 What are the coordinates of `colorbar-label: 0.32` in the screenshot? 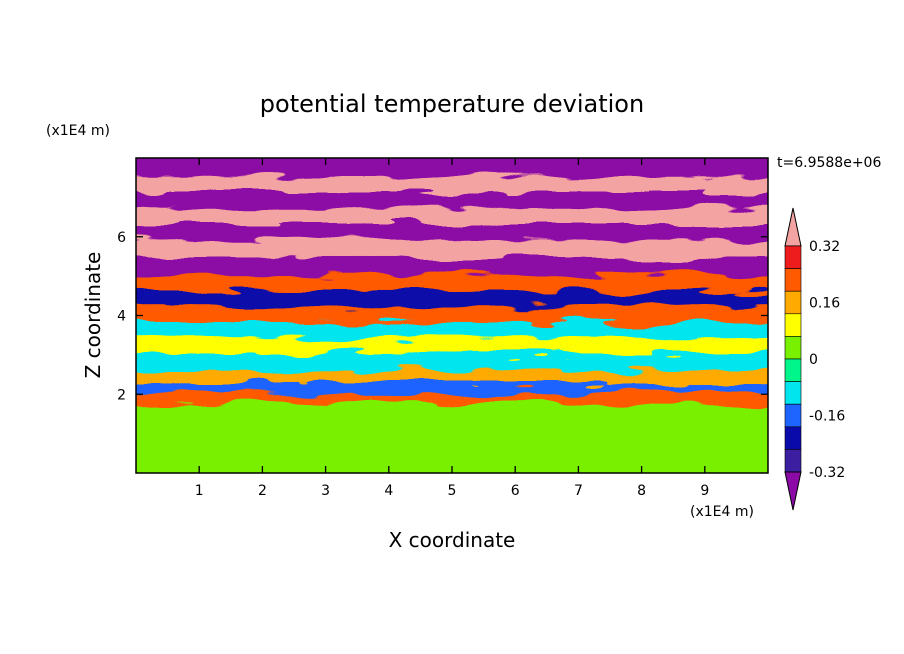 It's located at (824, 247).